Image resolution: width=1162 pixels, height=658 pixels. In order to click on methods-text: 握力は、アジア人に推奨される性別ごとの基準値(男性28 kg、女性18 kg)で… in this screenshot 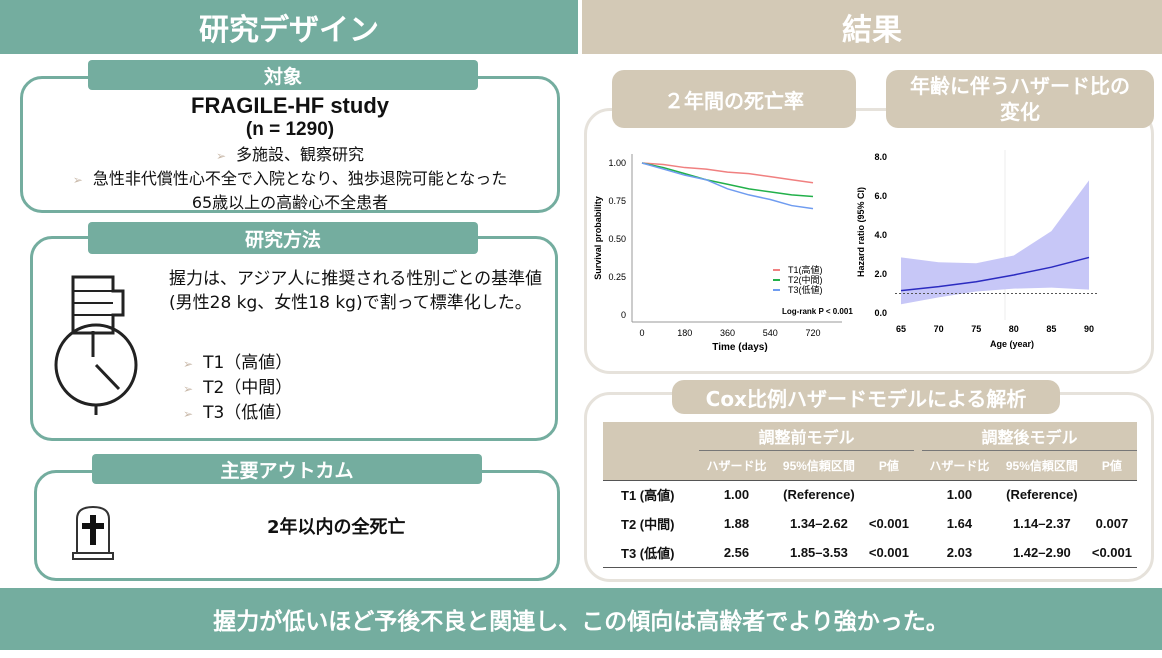, I will do `click(356, 291)`.